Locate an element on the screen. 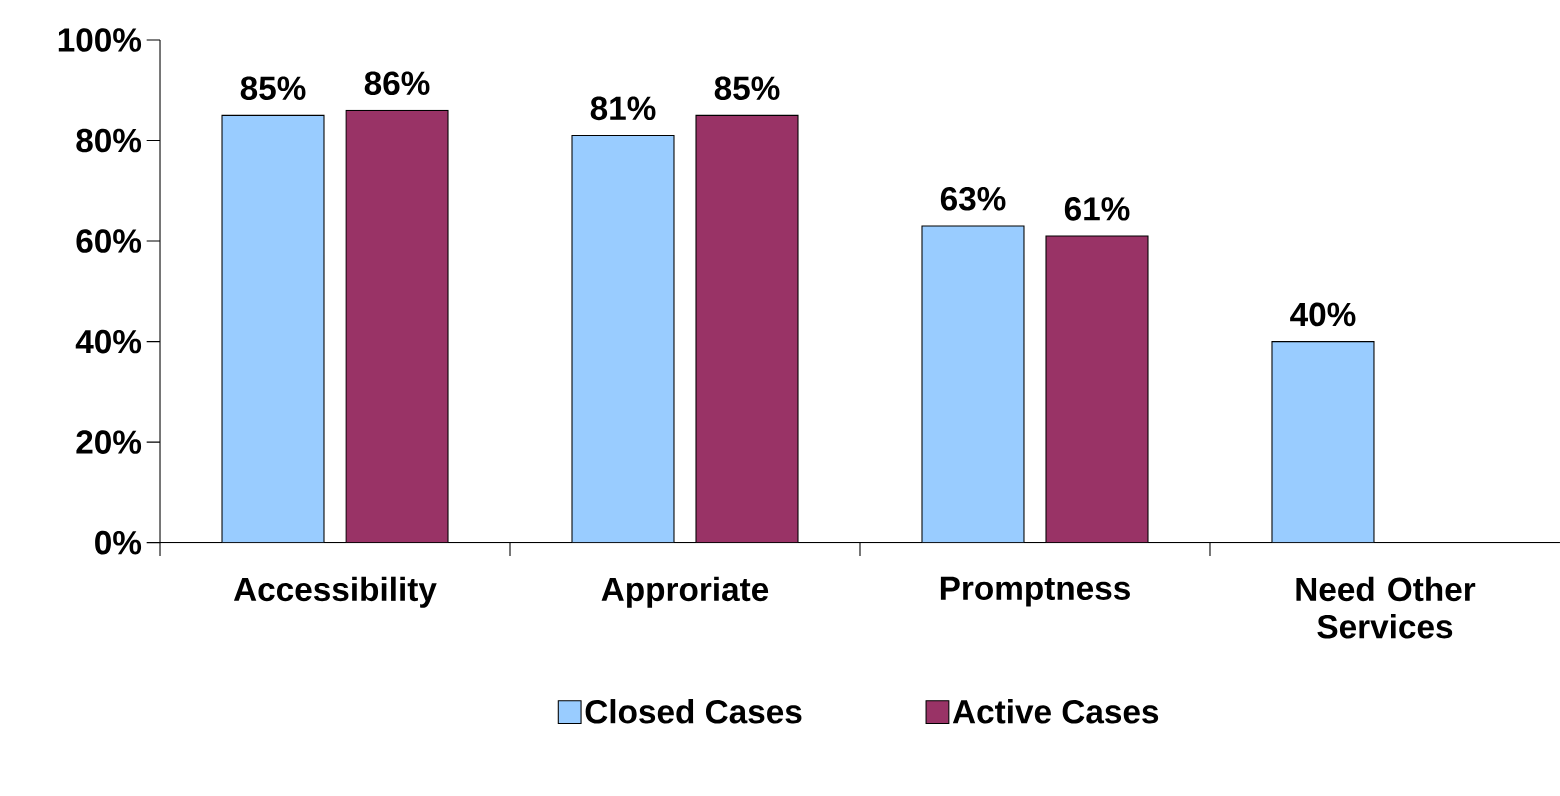 Image resolution: width=1560 pixels, height=796 pixels. y-tick-label: 0% is located at coordinates (118, 542).